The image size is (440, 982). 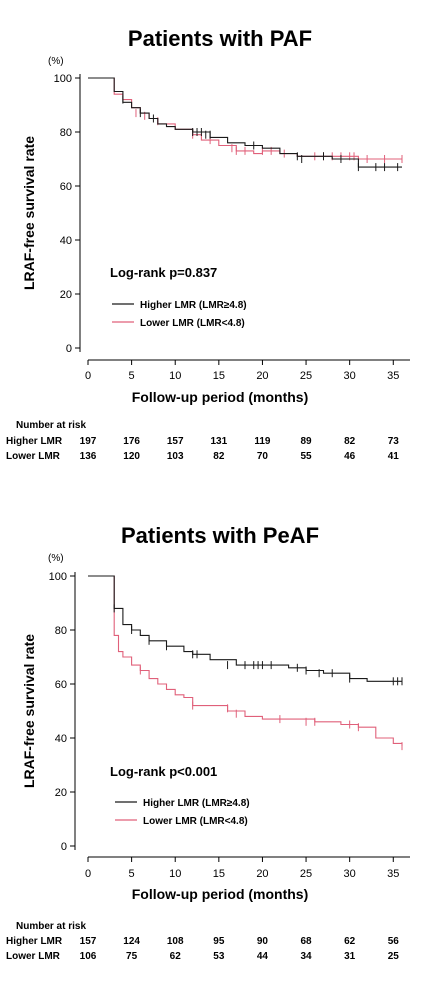 I want to click on log-rank-annotation: Log-rank p<0.001, so click(x=163, y=771).